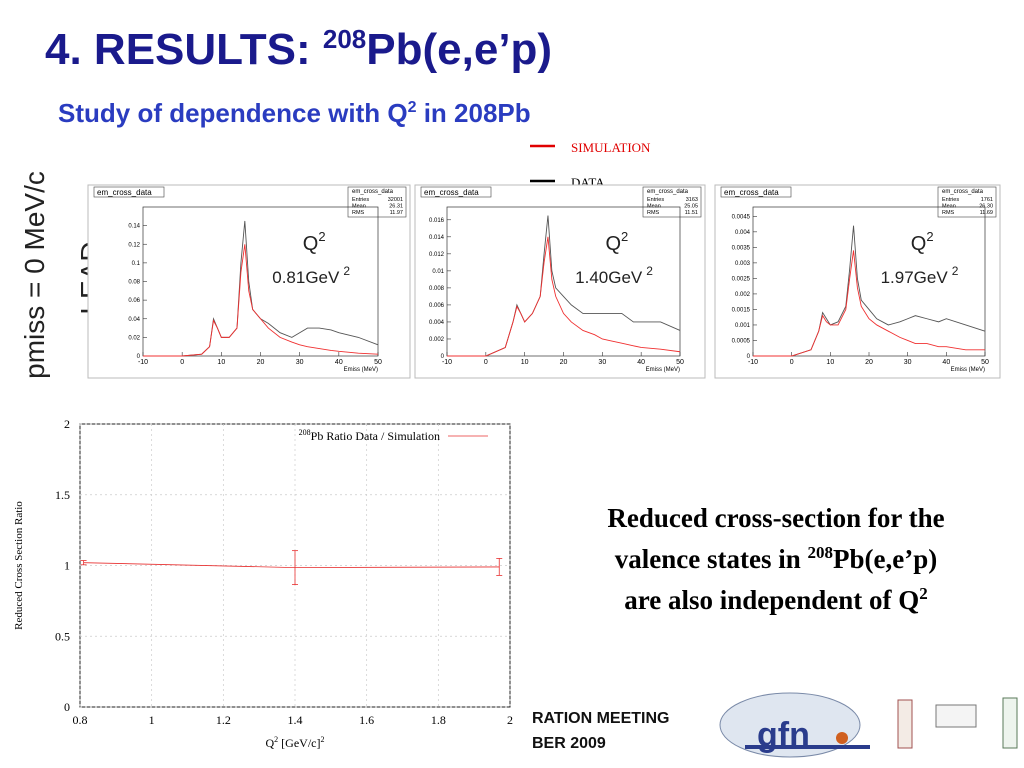  Describe the element at coordinates (396, 207) in the screenshot. I see `stats-value: 26.31` at that location.